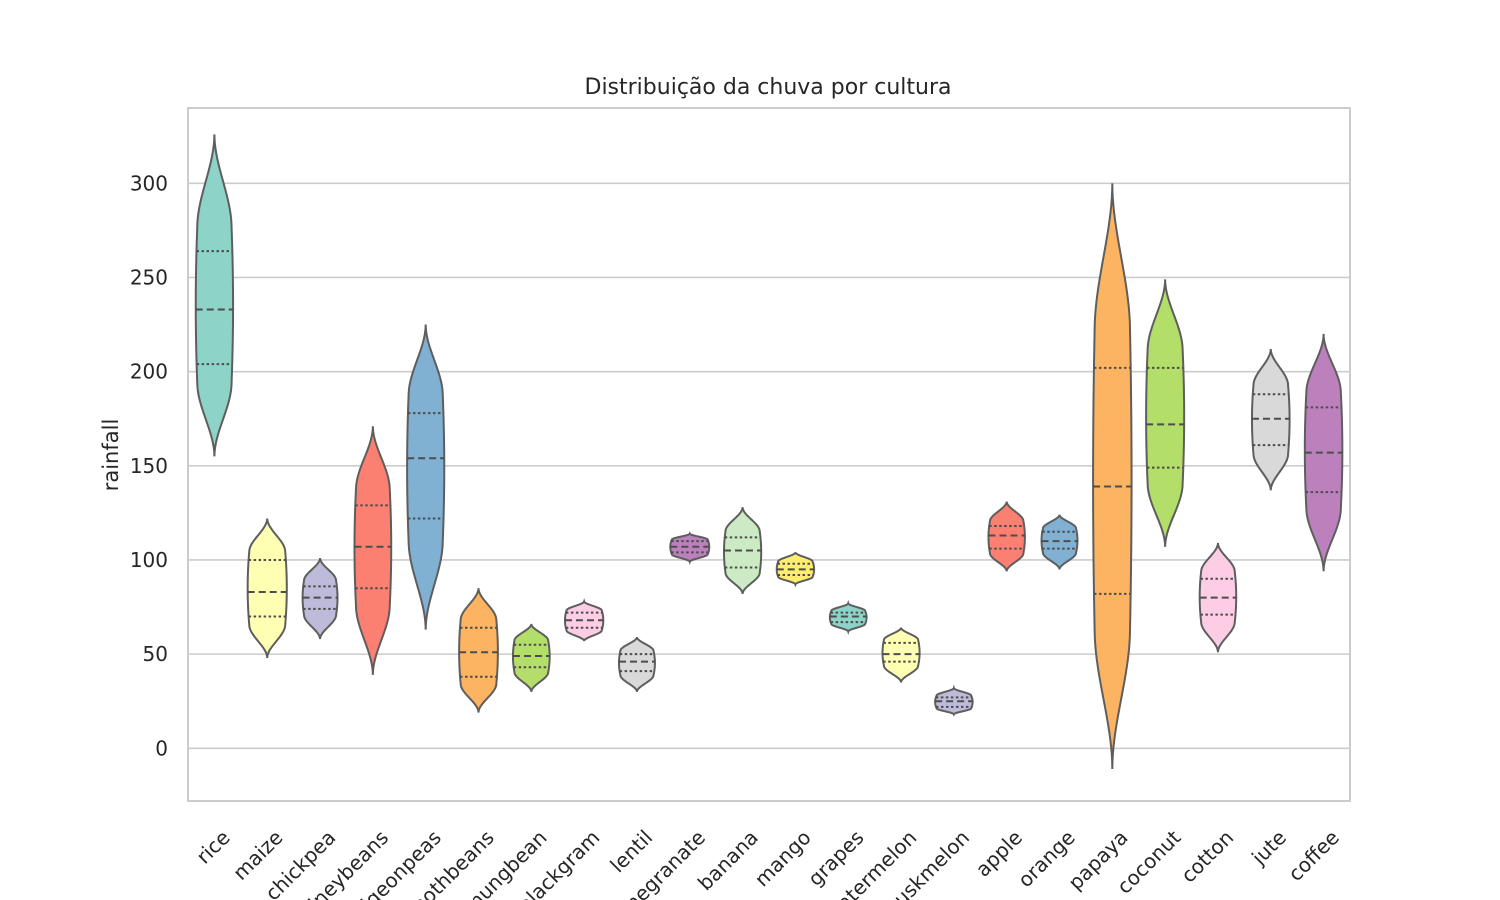 This screenshot has width=1500, height=900. I want to click on violin-mango, so click(795, 570).